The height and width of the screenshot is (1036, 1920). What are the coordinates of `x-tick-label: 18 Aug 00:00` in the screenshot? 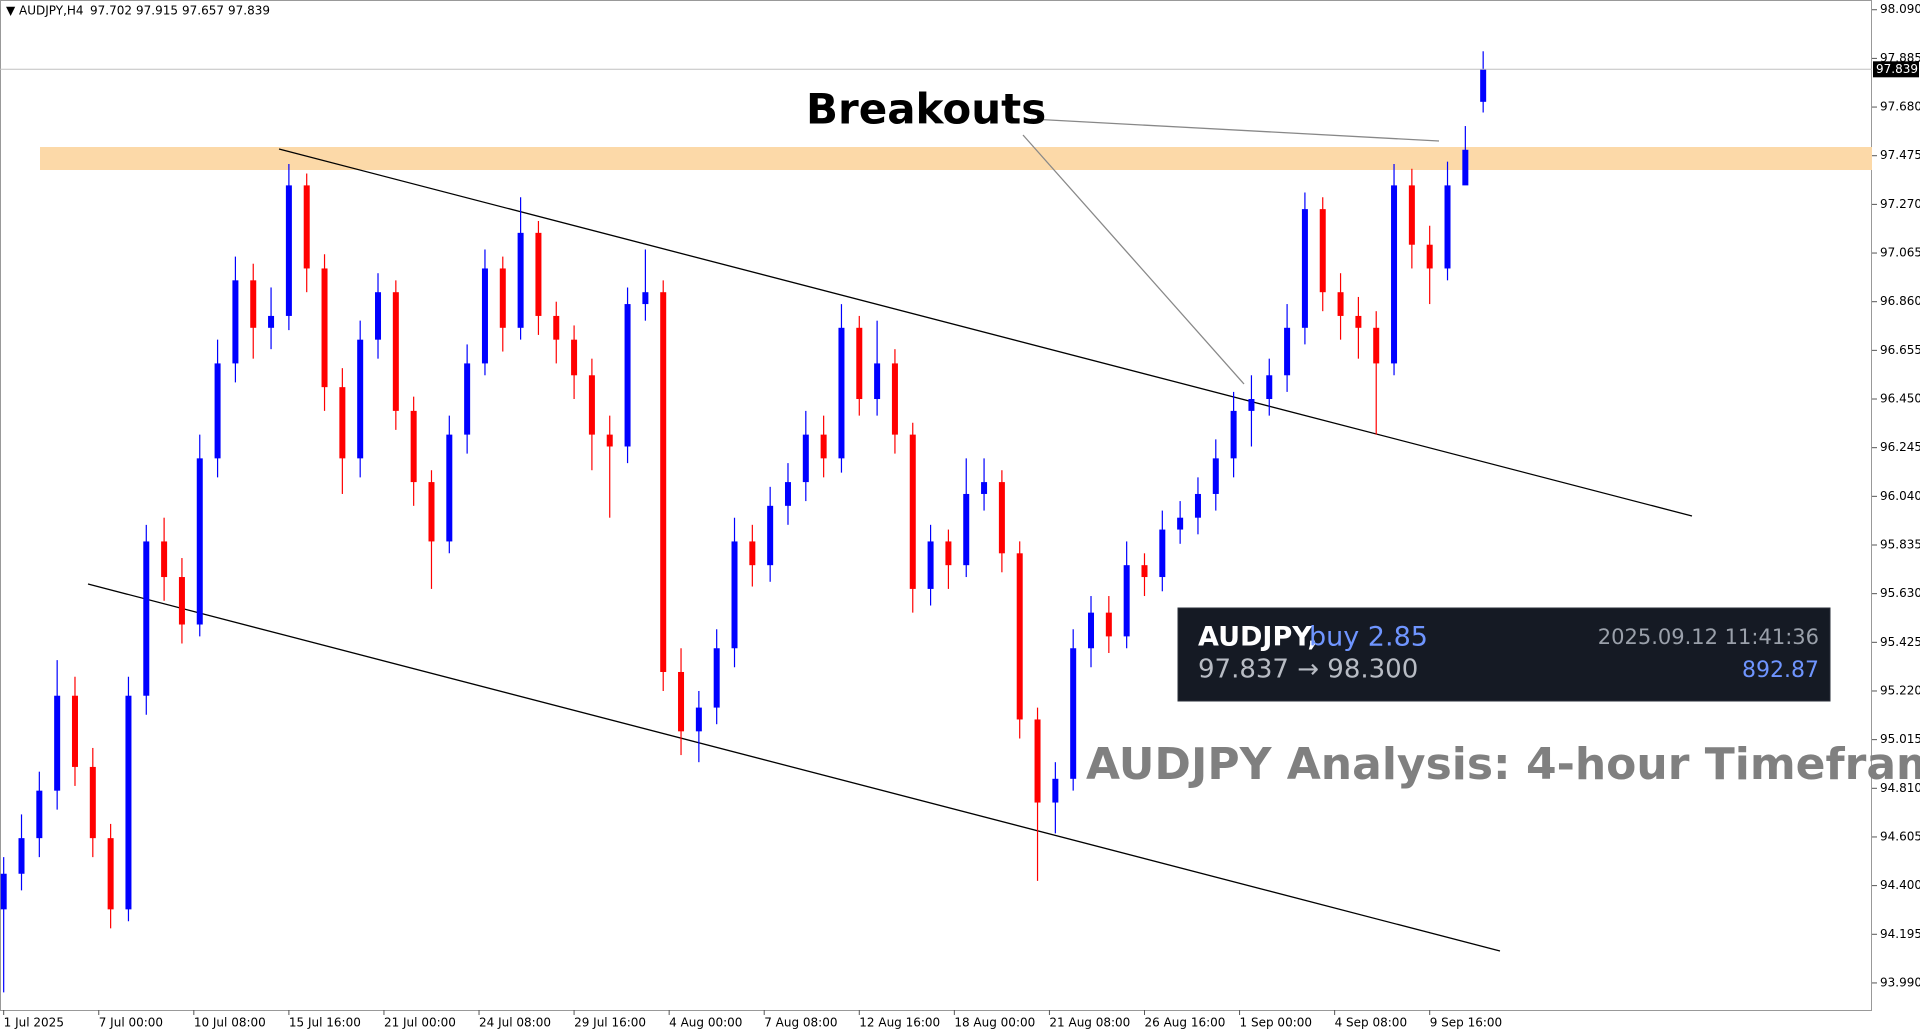 It's located at (994, 1023).